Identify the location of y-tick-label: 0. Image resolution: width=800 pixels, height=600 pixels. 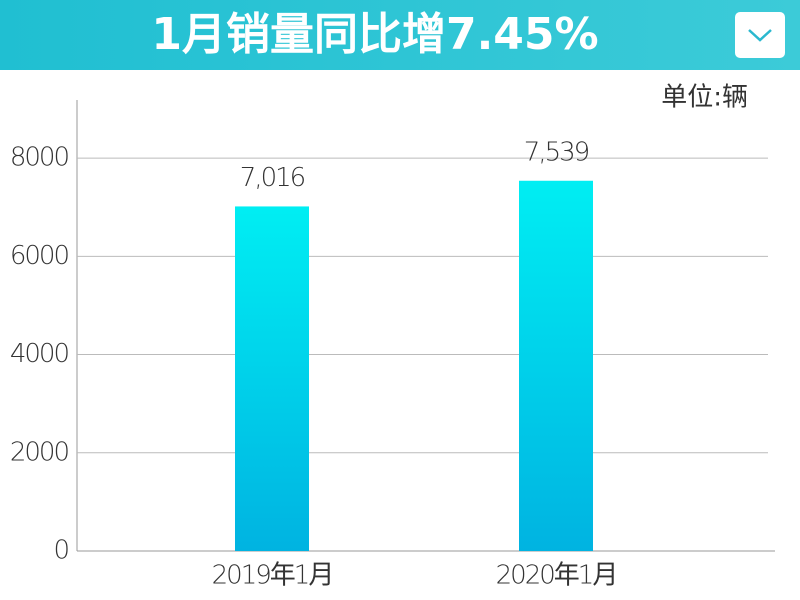
(60, 551).